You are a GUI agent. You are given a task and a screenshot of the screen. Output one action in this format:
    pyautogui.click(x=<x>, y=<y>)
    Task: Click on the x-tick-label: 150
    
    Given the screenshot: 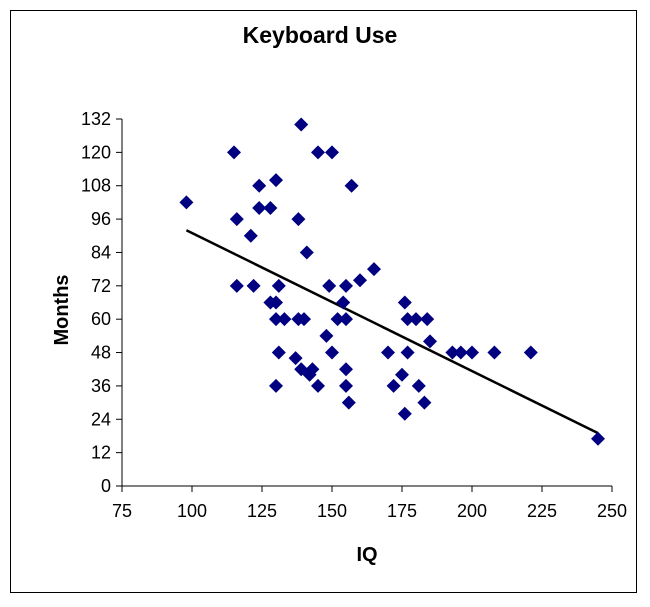 What is the action you would take?
    pyautogui.click(x=332, y=511)
    